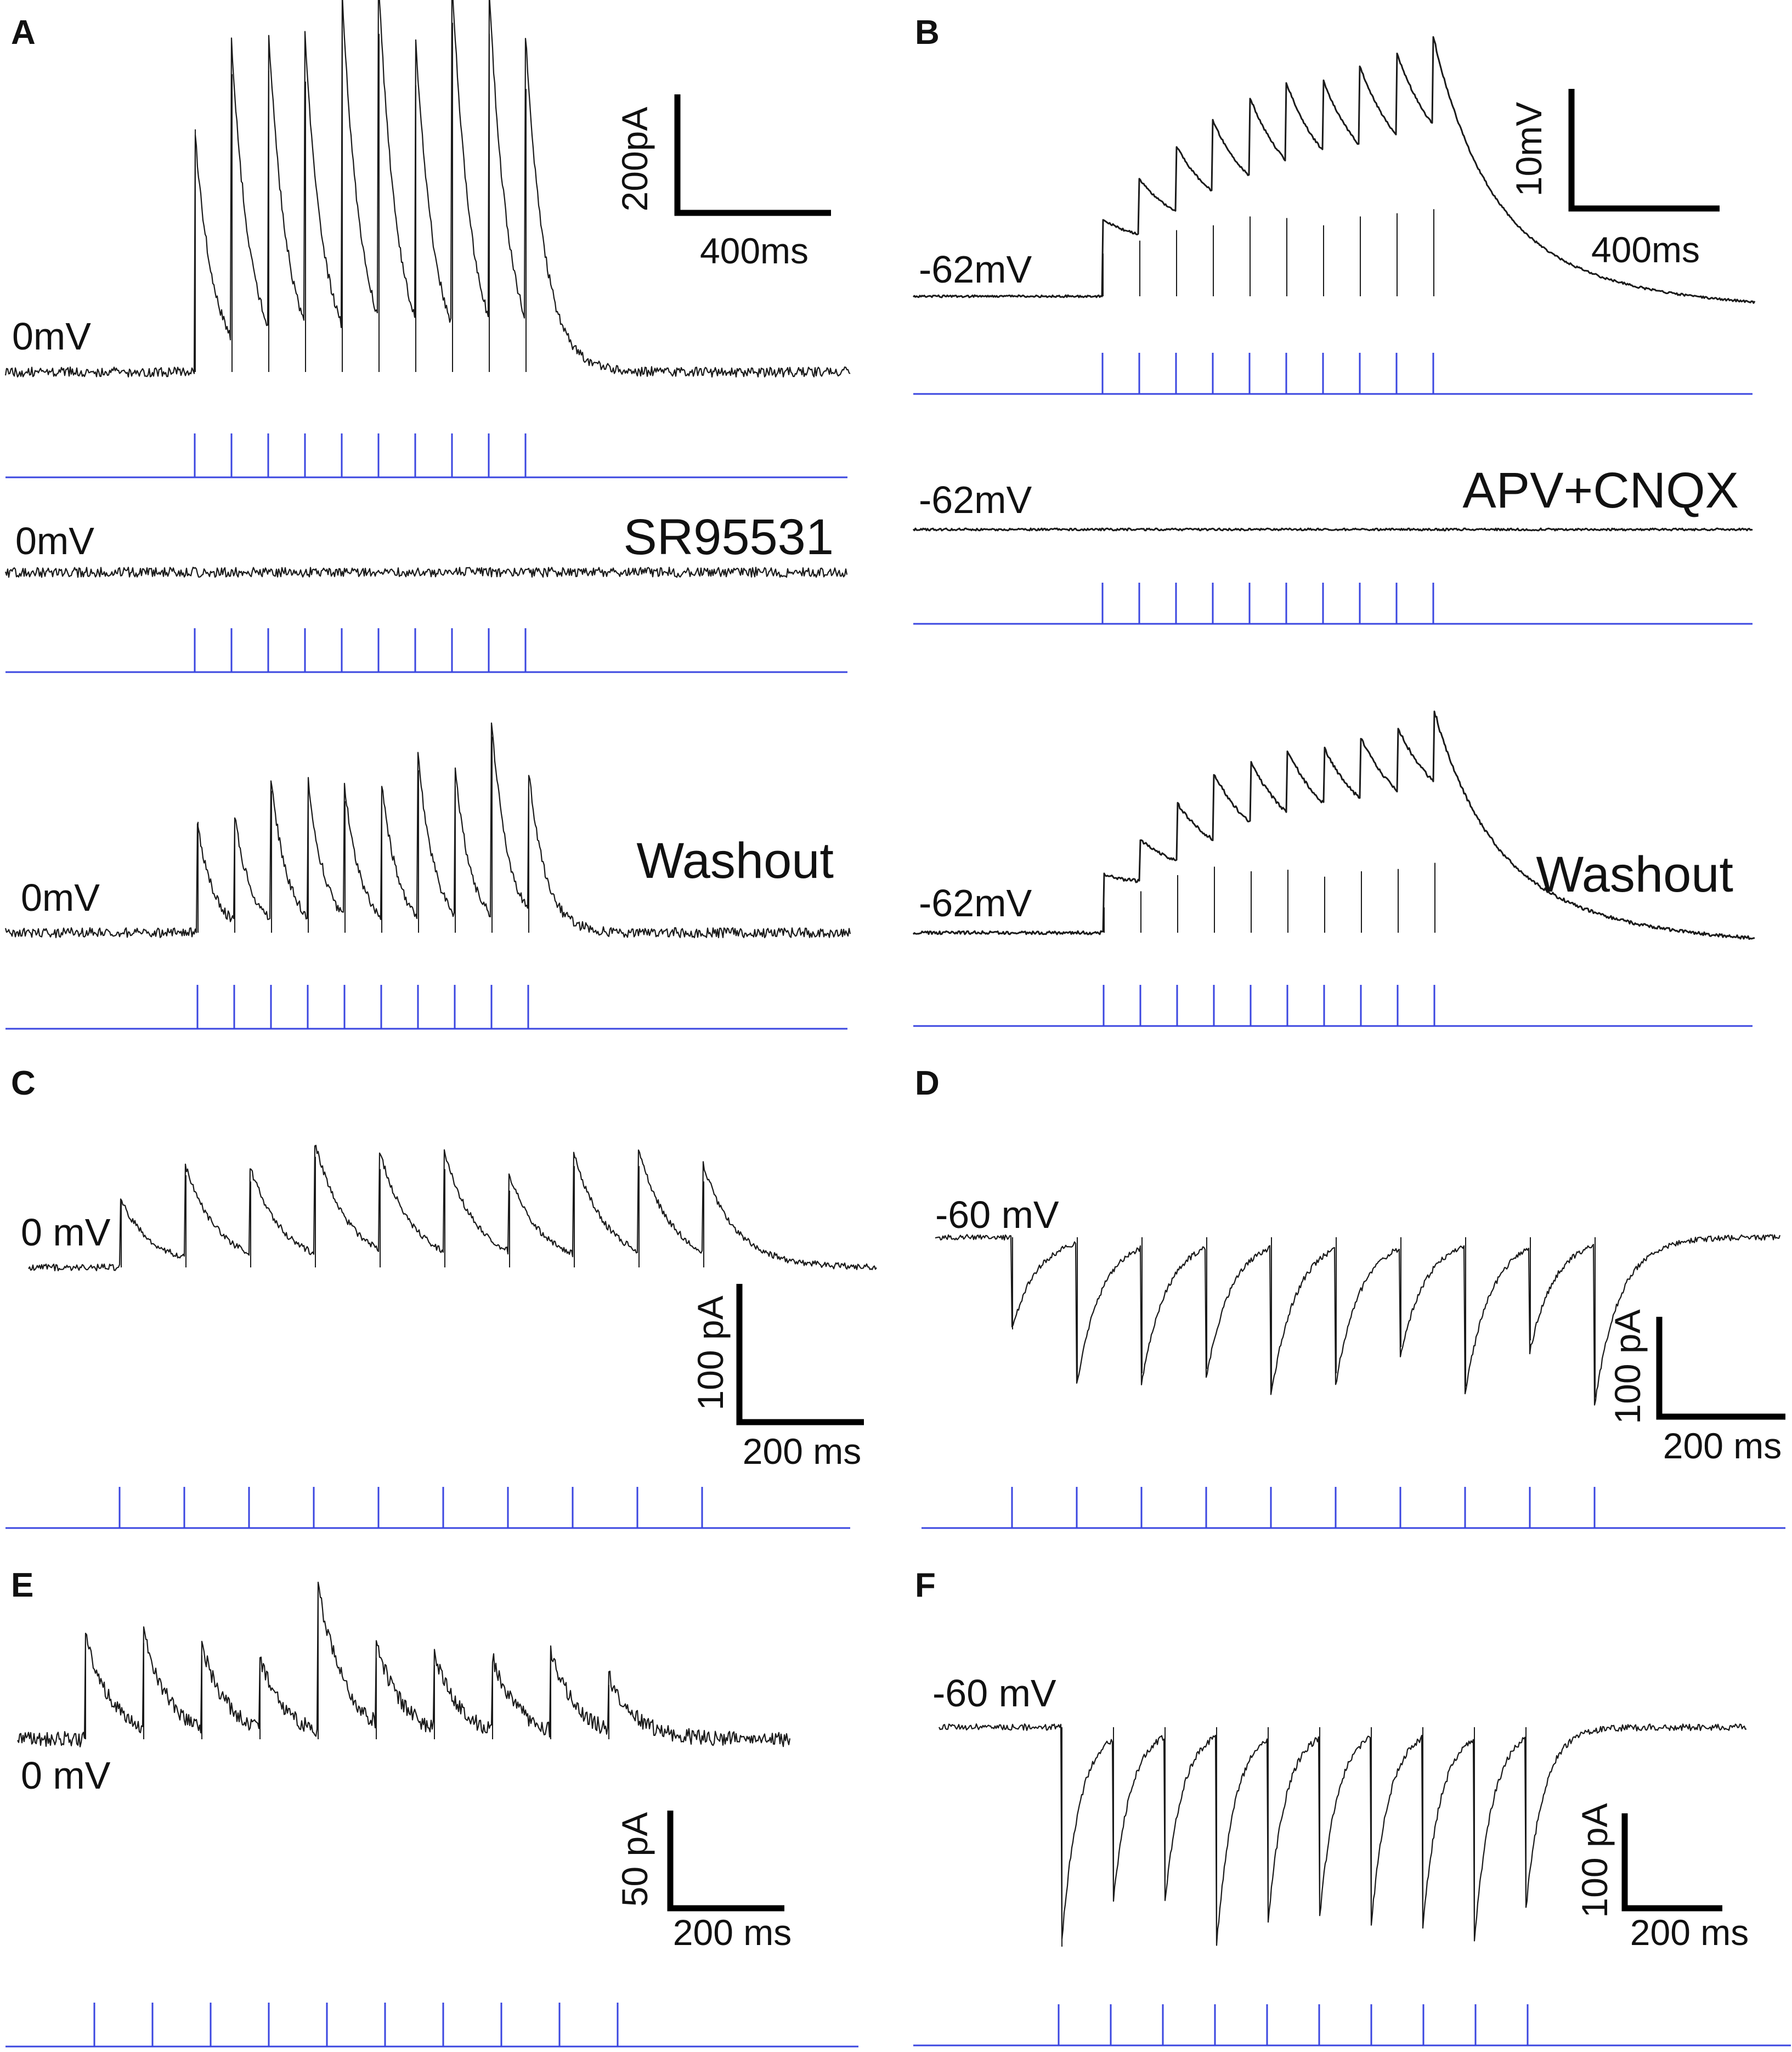 Image resolution: width=1792 pixels, height=2052 pixels. I want to click on condition-label: APV+CNQX, so click(1600, 491).